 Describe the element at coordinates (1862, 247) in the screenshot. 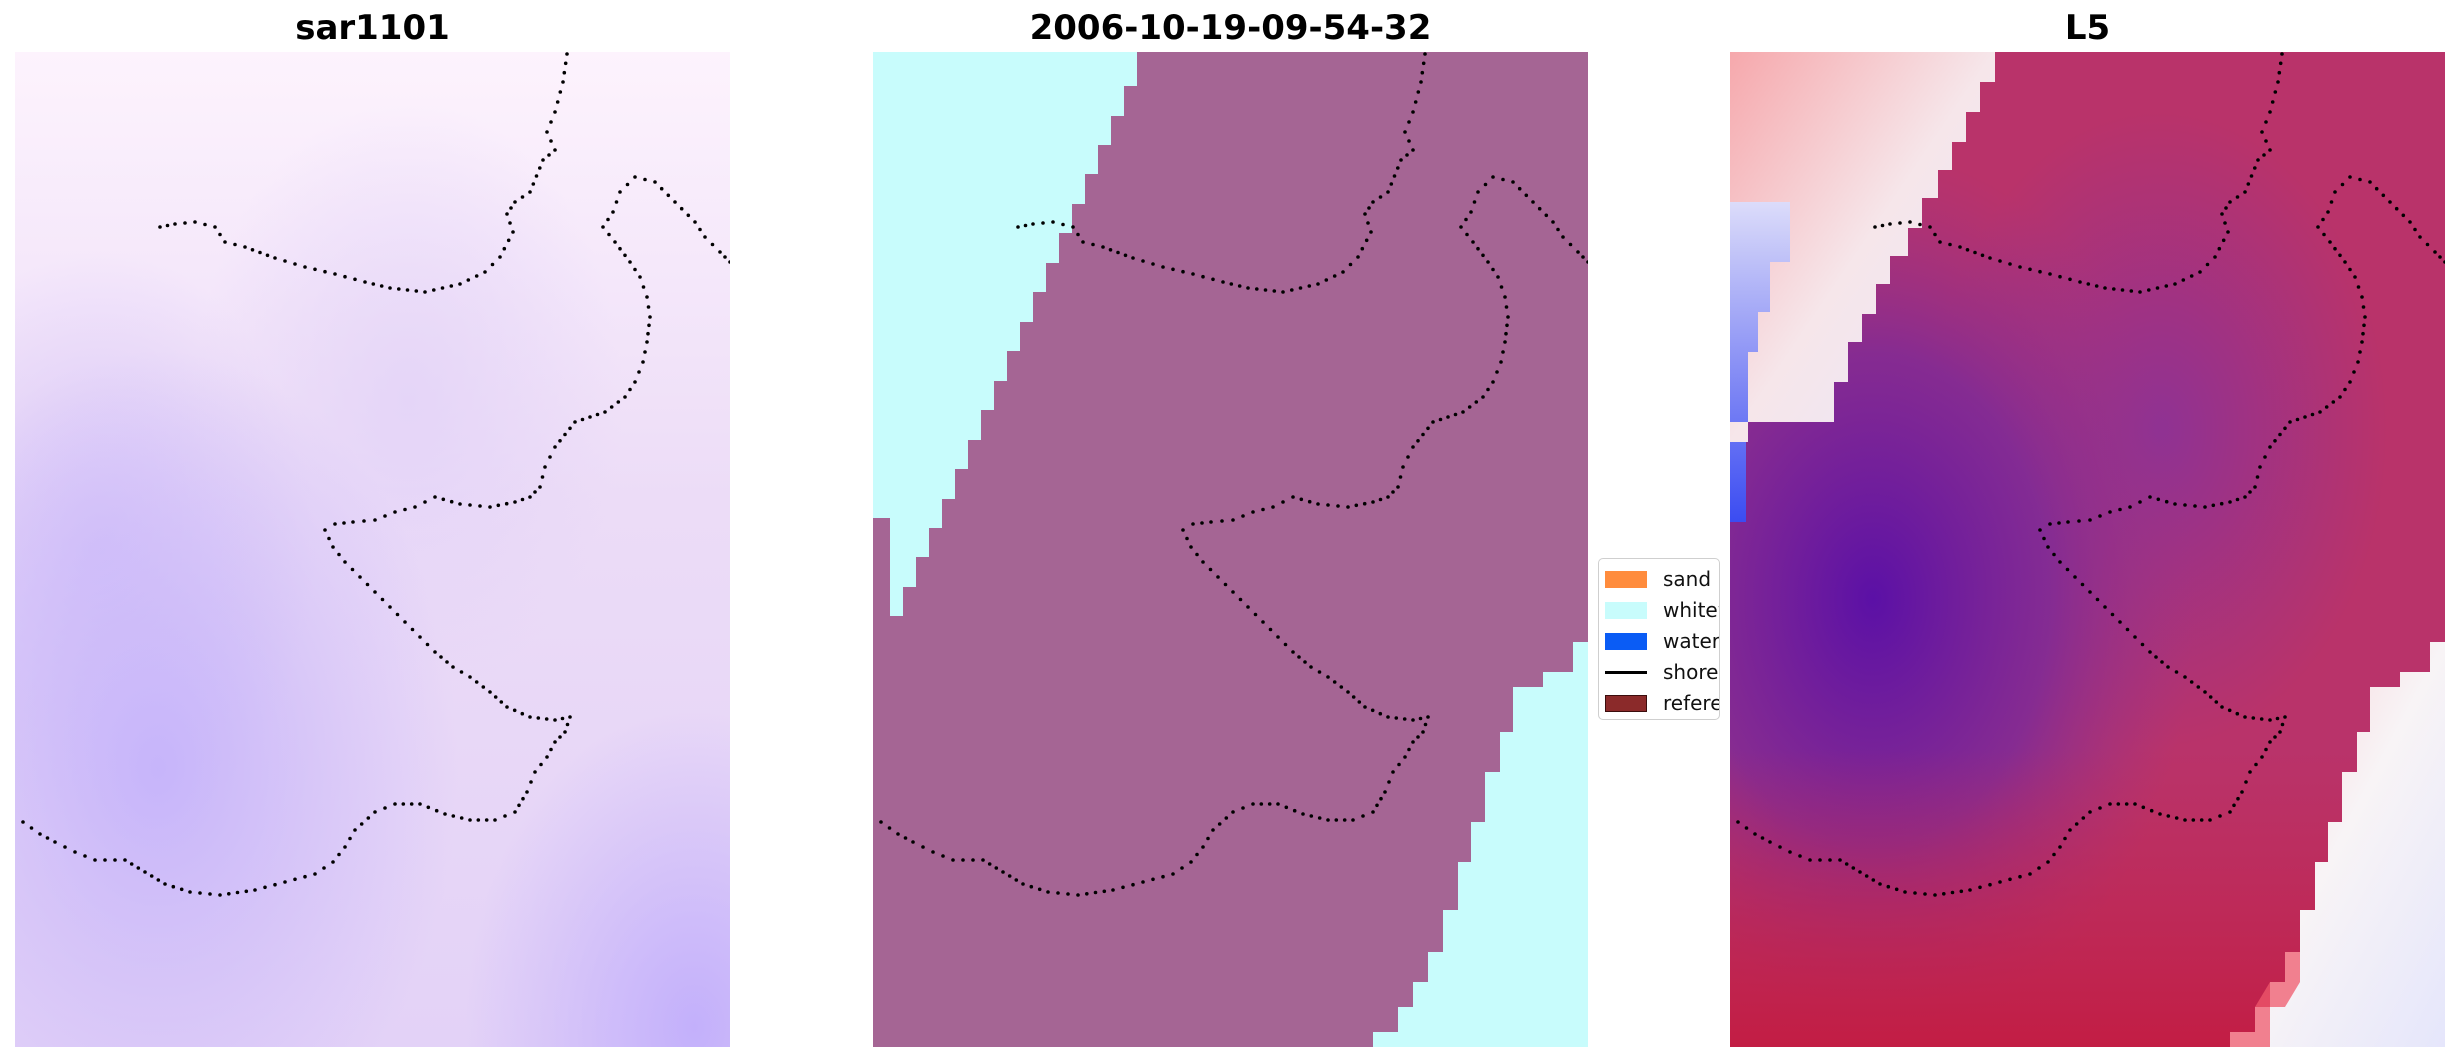

I see `l5-top-left-bright` at that location.